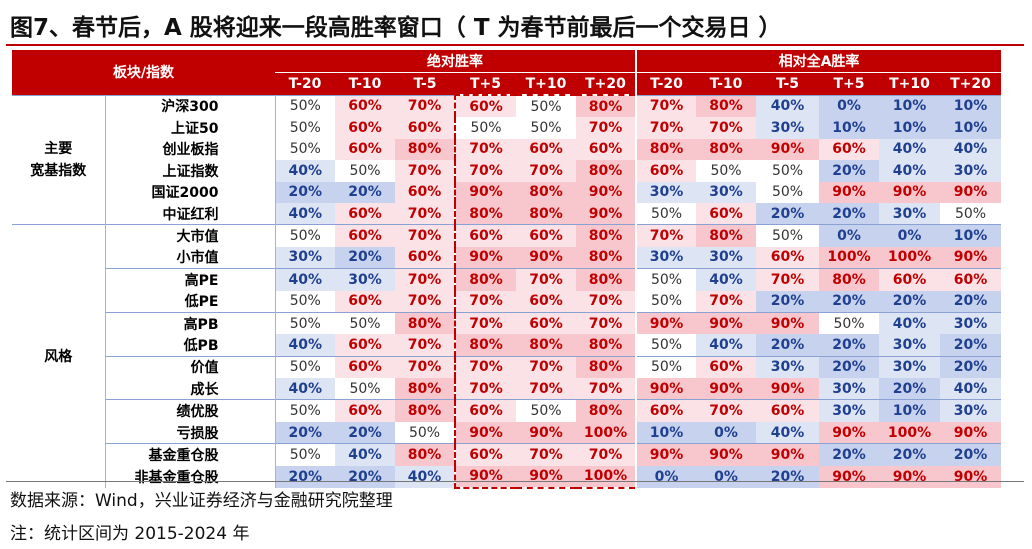 This screenshot has width=1032, height=549. I want to click on index-name: 大市值, so click(190, 235).